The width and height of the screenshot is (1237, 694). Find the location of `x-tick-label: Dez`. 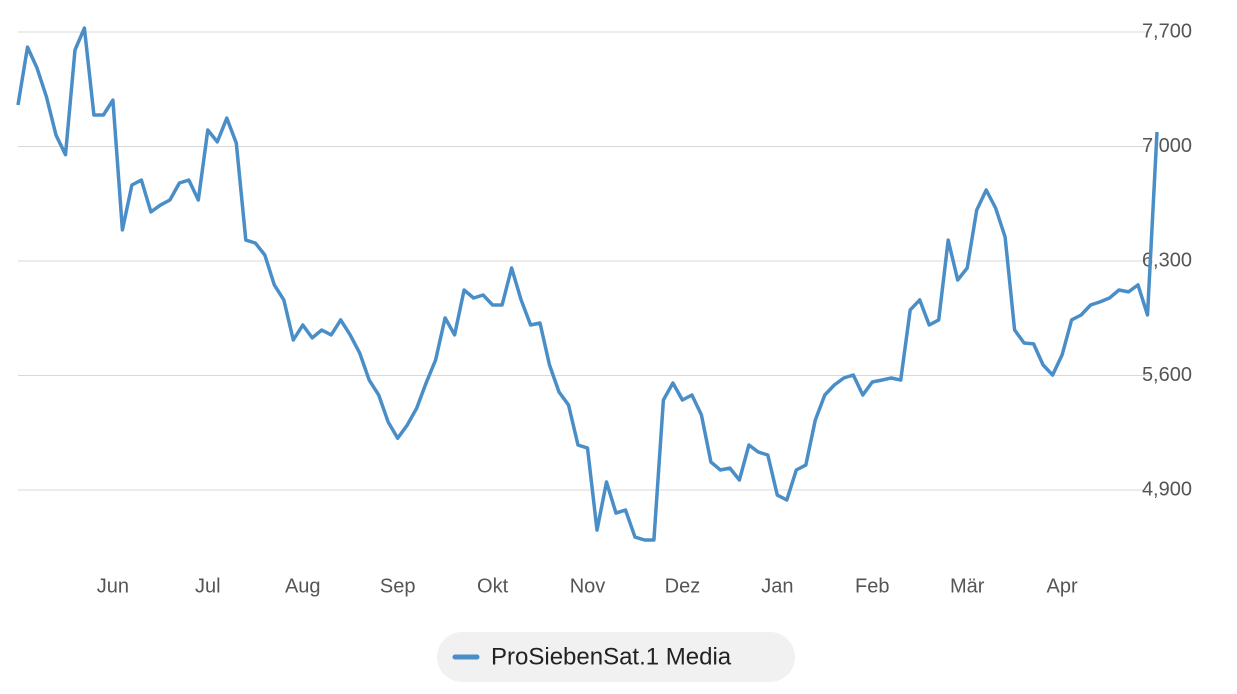

x-tick-label: Dez is located at coordinates (683, 586).